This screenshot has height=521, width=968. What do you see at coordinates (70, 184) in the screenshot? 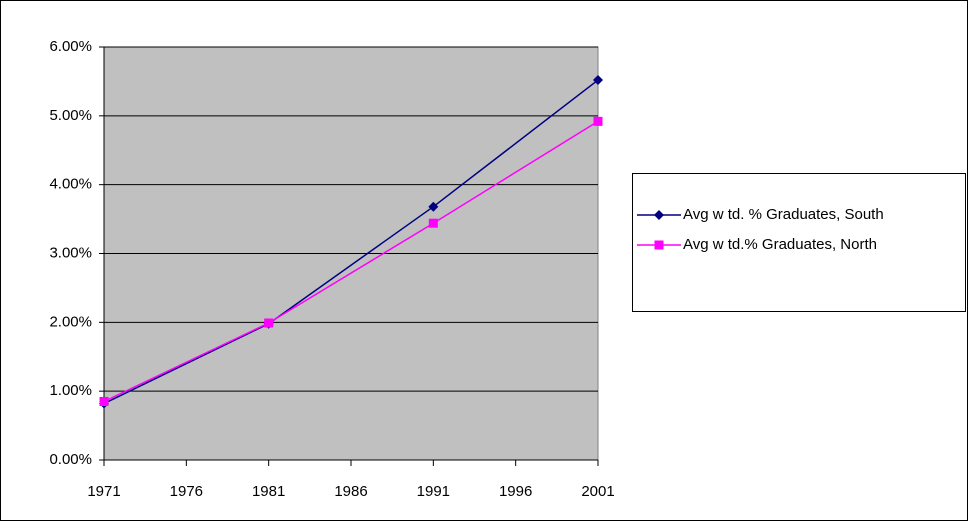
I see `y-tick-label: 4.00%` at bounding box center [70, 184].